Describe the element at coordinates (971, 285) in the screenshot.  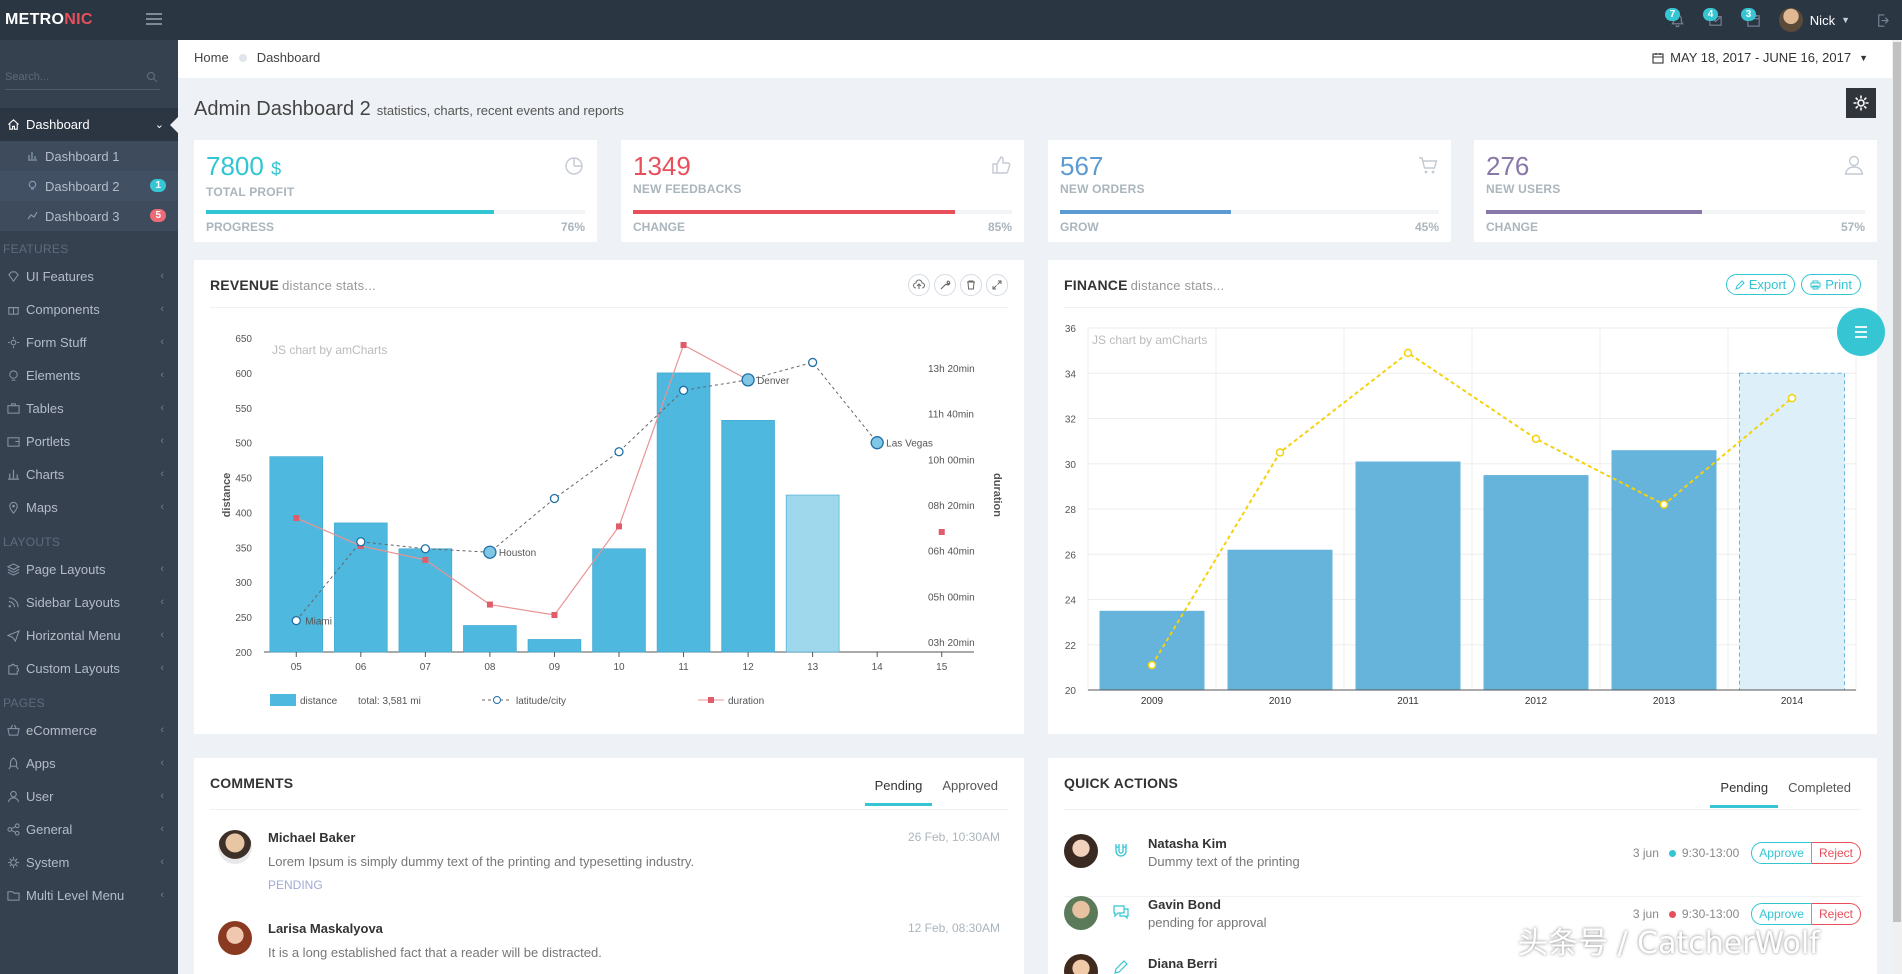
I see `remove-button` at that location.